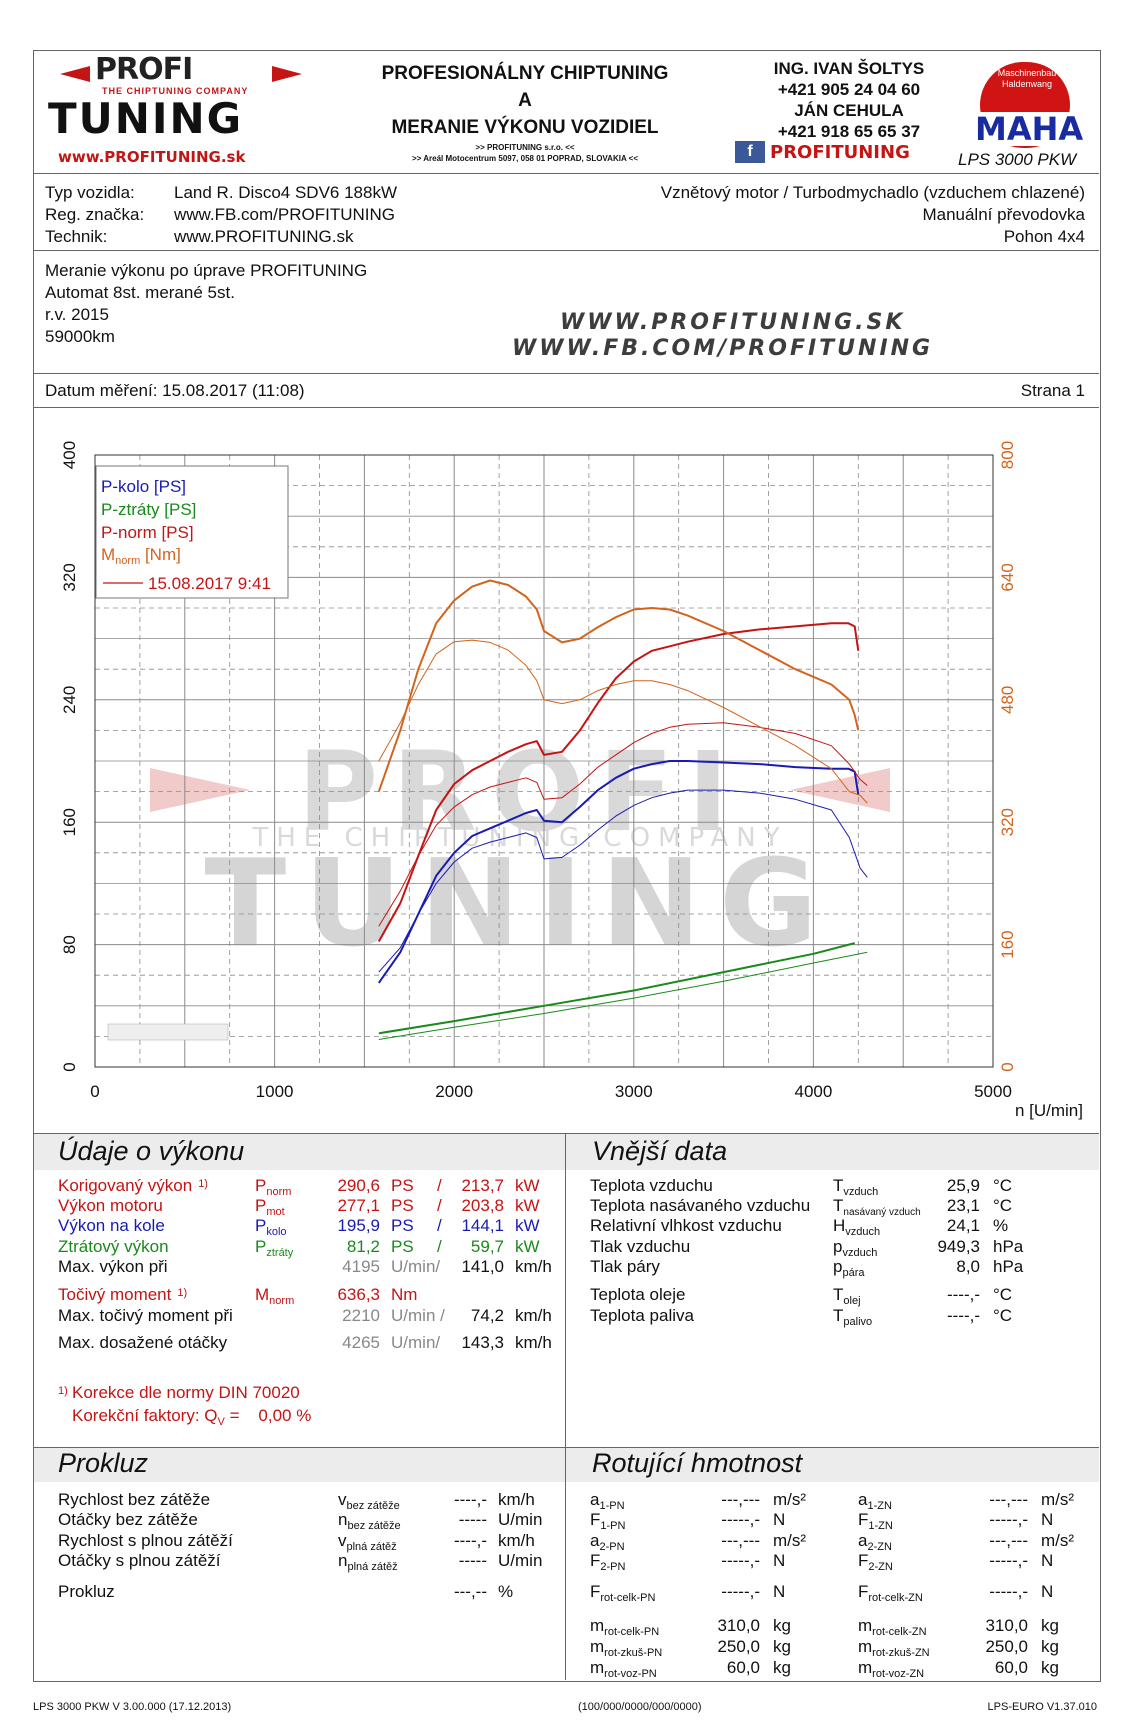  What do you see at coordinates (108, 554) in the screenshot?
I see `legend-entry-label: M` at bounding box center [108, 554].